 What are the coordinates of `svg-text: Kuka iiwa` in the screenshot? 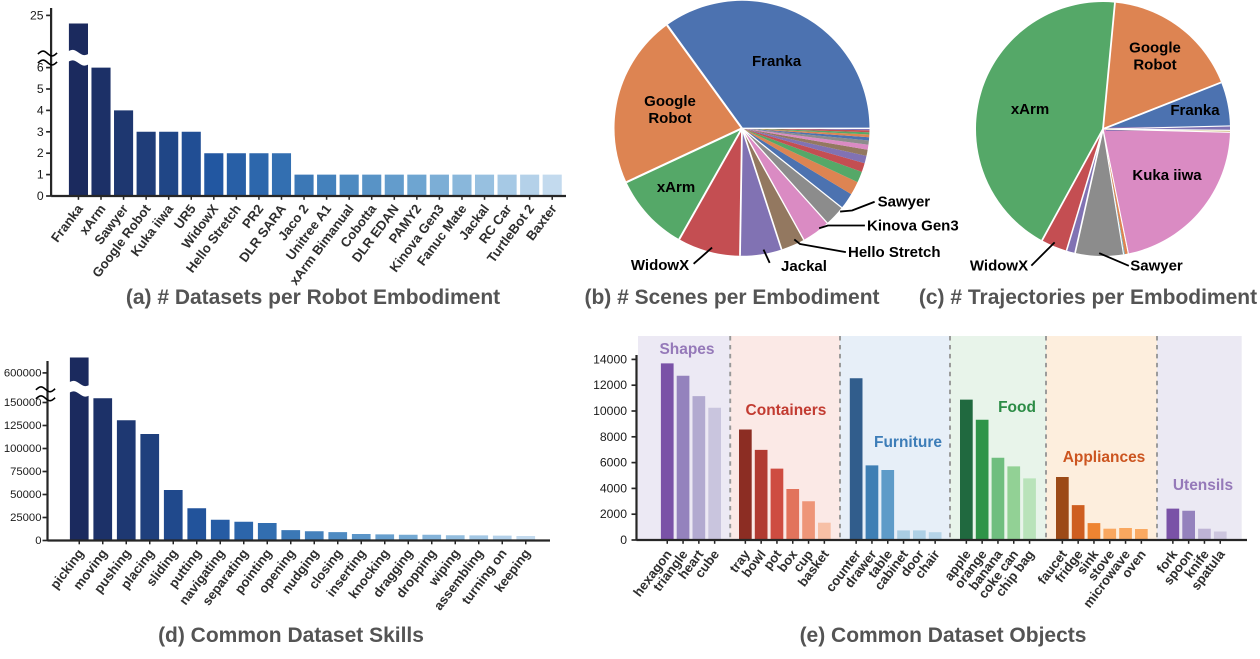 It's located at (1167, 175).